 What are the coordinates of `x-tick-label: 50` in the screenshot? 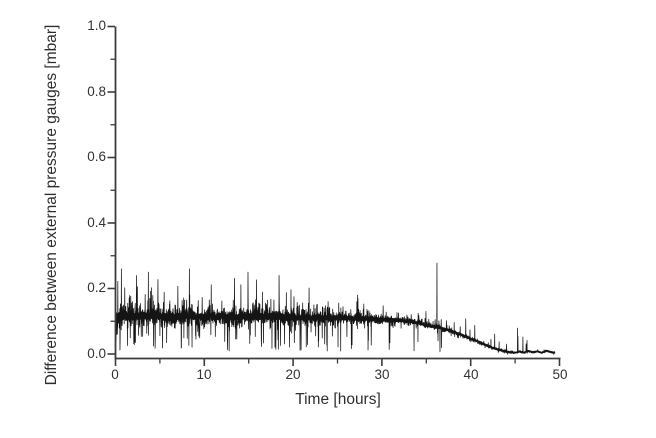 It's located at (560, 374).